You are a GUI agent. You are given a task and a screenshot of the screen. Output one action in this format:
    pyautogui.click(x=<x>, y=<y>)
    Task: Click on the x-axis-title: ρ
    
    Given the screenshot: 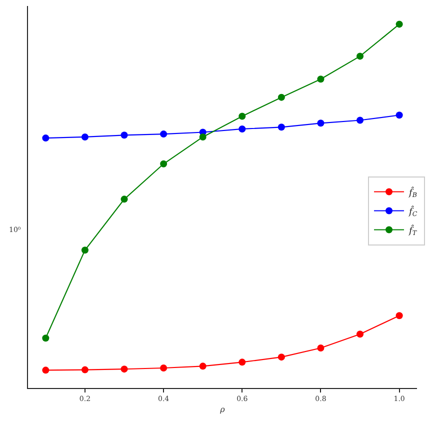 What is the action you would take?
    pyautogui.click(x=222, y=409)
    